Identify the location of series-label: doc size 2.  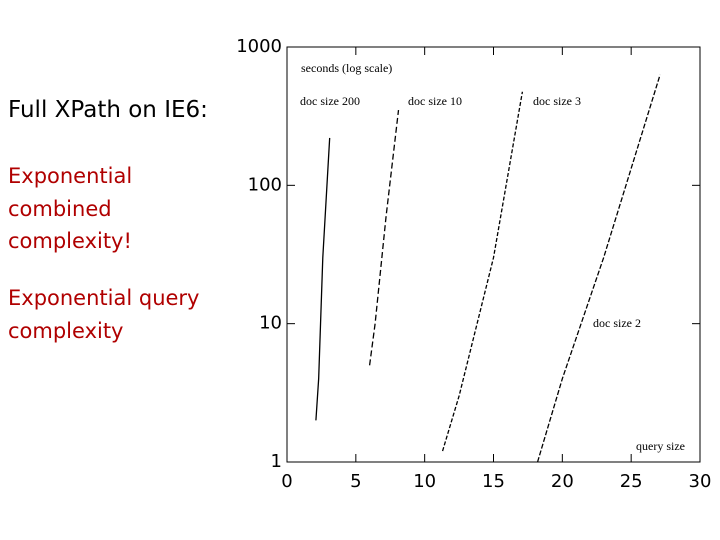
(617, 323).